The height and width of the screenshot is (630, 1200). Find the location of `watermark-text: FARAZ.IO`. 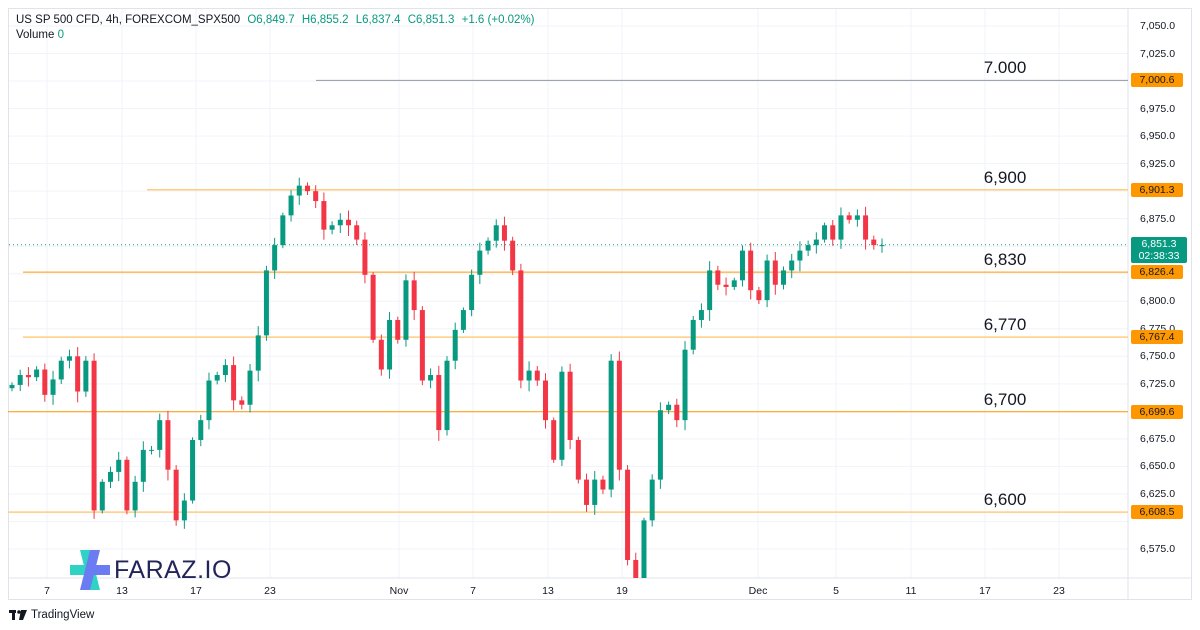

watermark-text: FARAZ.IO is located at coordinates (173, 569).